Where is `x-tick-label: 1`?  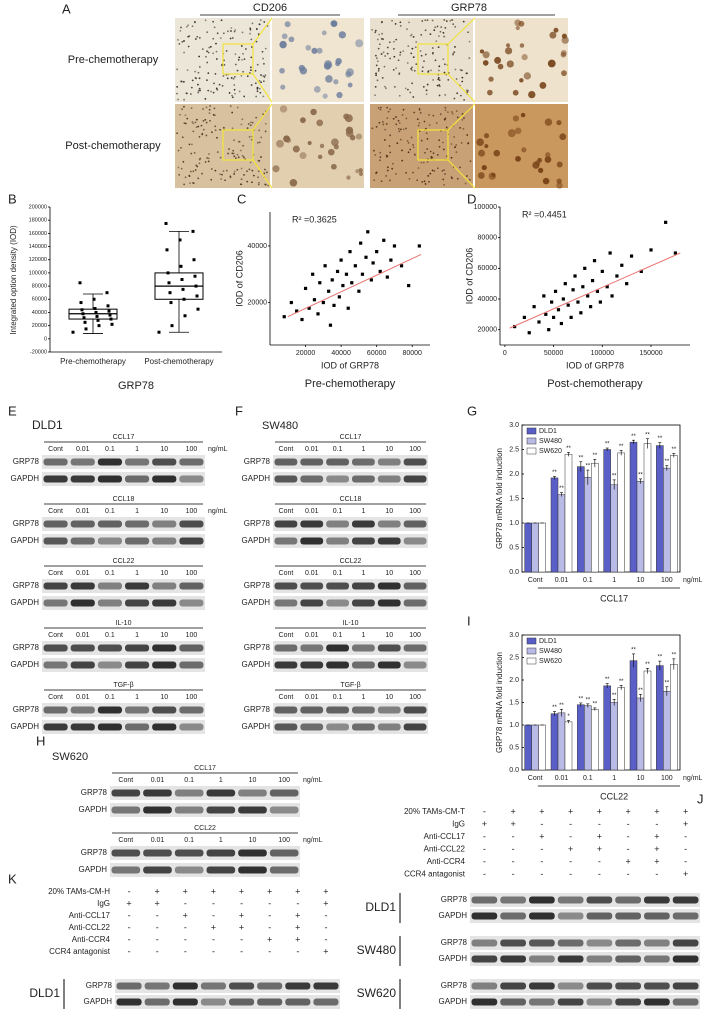 x-tick-label: 1 is located at coordinates (614, 580).